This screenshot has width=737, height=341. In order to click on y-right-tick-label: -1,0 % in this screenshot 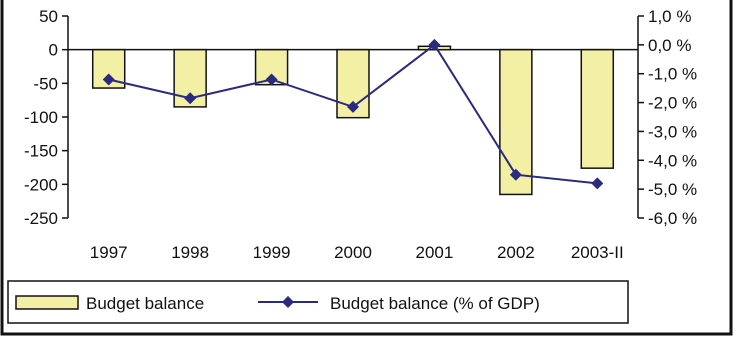, I will do `click(672, 74)`.